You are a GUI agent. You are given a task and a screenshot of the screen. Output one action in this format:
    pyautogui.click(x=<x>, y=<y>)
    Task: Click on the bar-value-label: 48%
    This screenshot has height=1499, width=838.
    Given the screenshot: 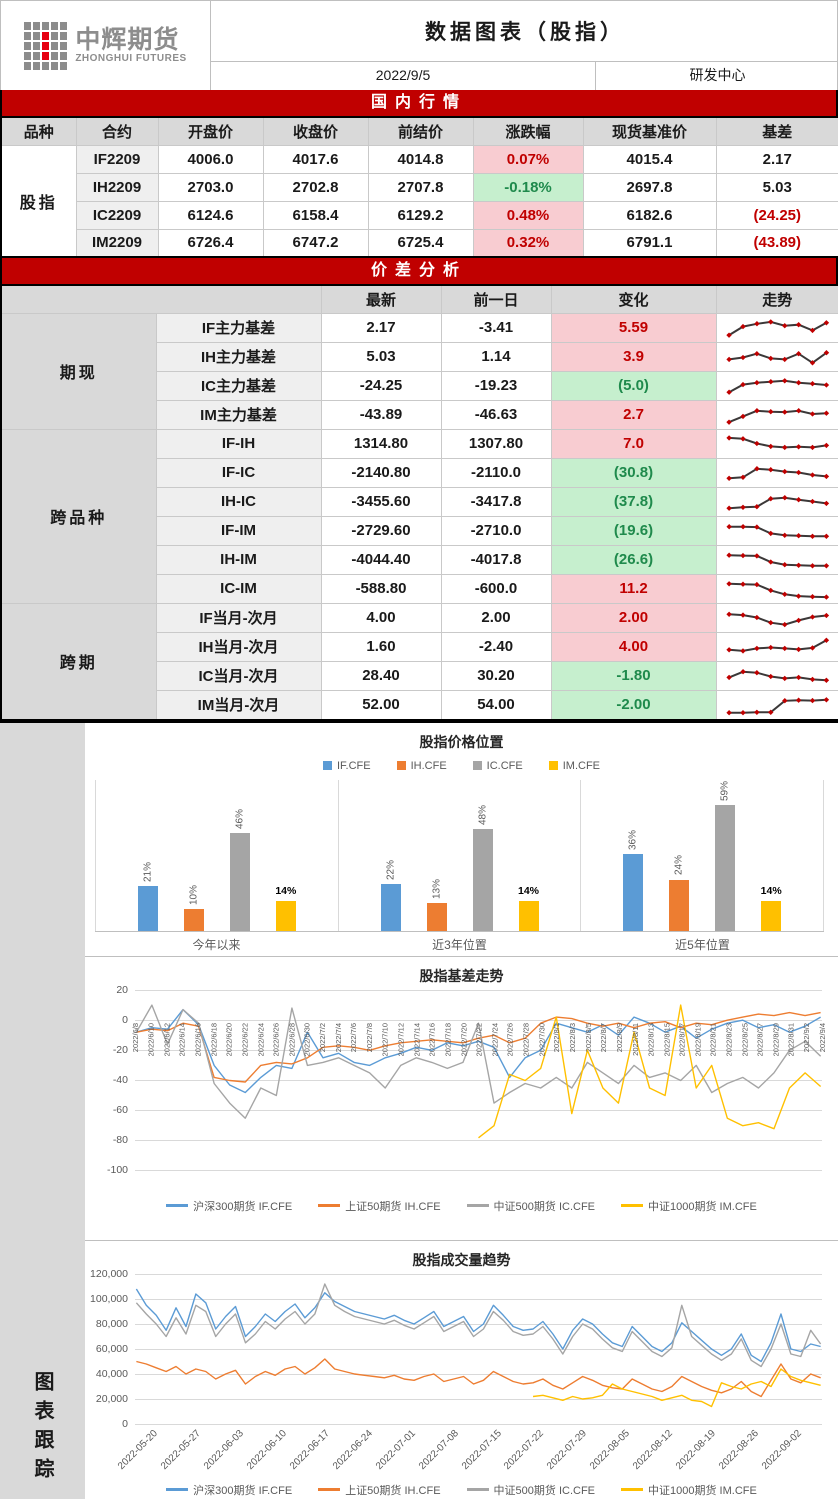 What is the action you would take?
    pyautogui.click(x=482, y=814)
    